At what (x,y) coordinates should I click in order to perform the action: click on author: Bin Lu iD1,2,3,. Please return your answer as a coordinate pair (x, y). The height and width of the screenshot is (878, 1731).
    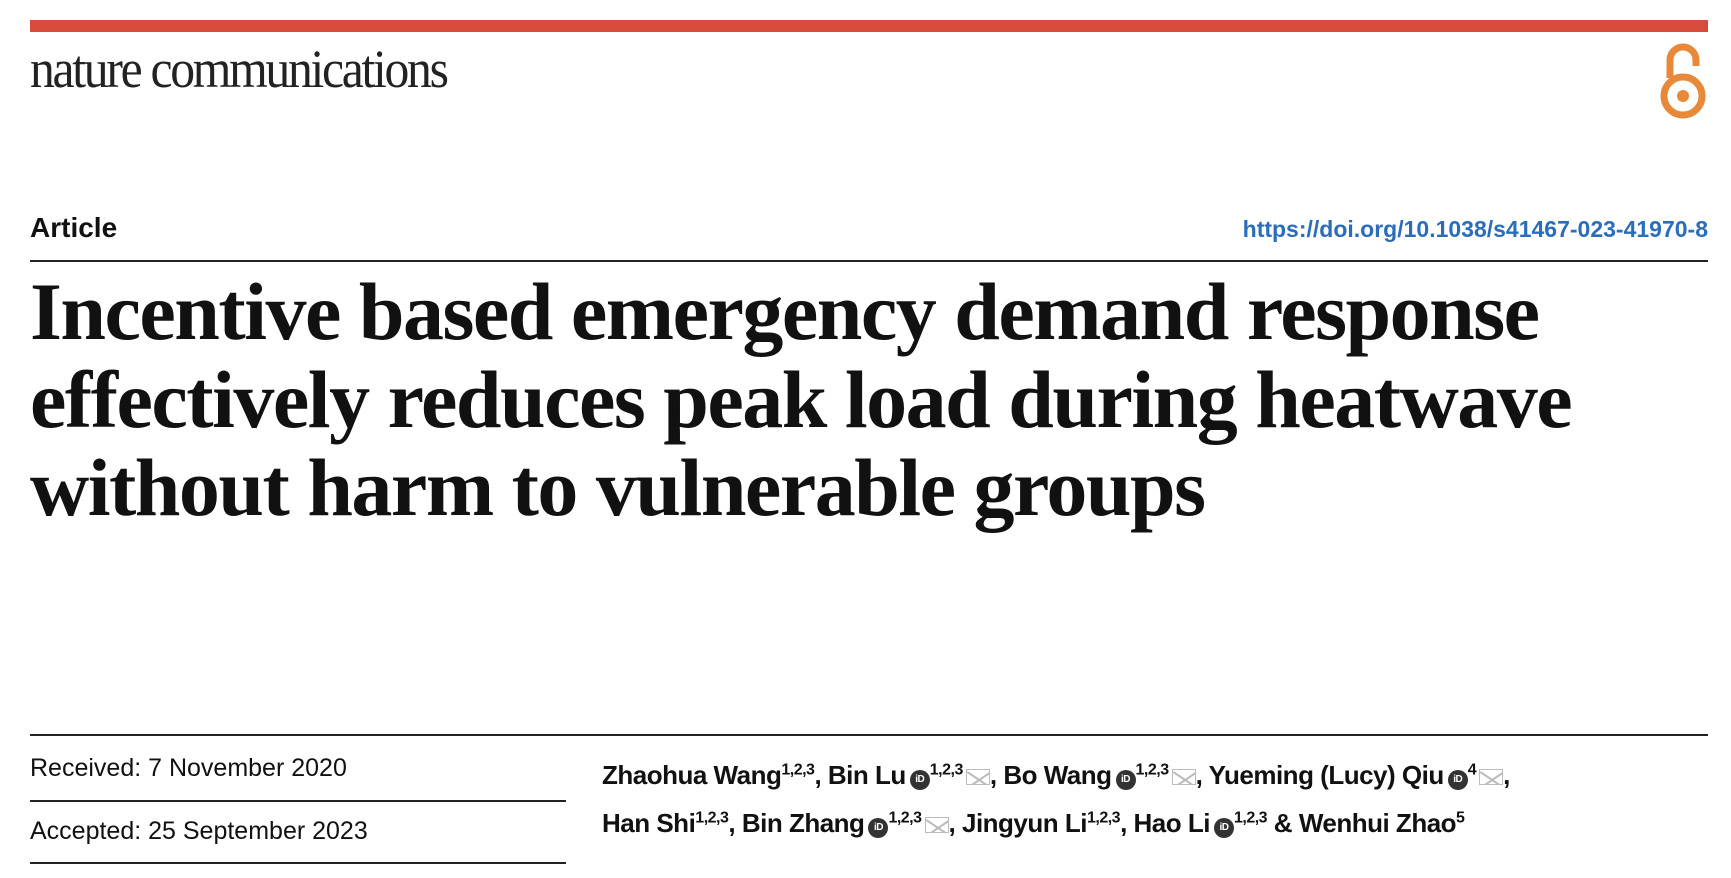
    Looking at the image, I should click on (915, 775).